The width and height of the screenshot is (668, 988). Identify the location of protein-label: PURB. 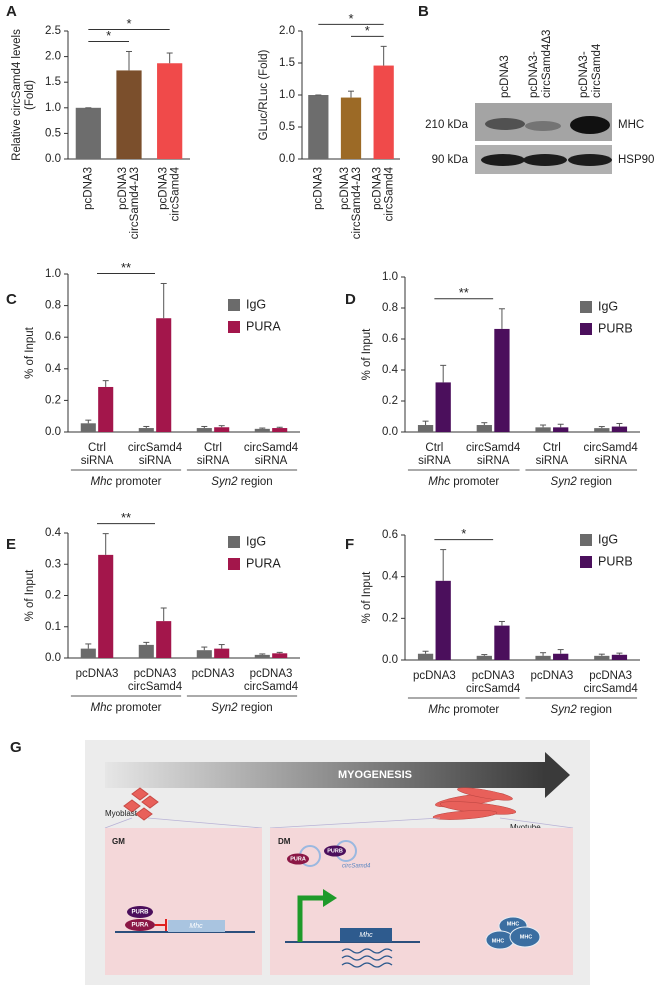
(335, 851).